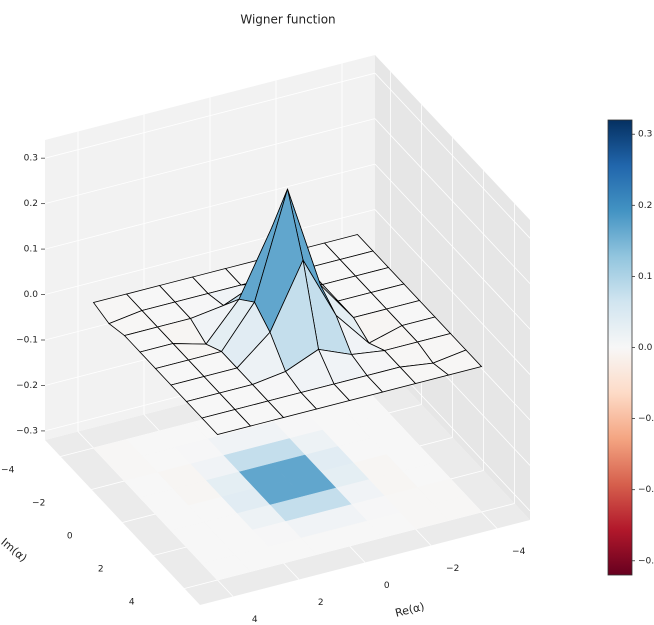 The width and height of the screenshot is (654, 625). I want to click on y-tick-label: 0, so click(70, 537).